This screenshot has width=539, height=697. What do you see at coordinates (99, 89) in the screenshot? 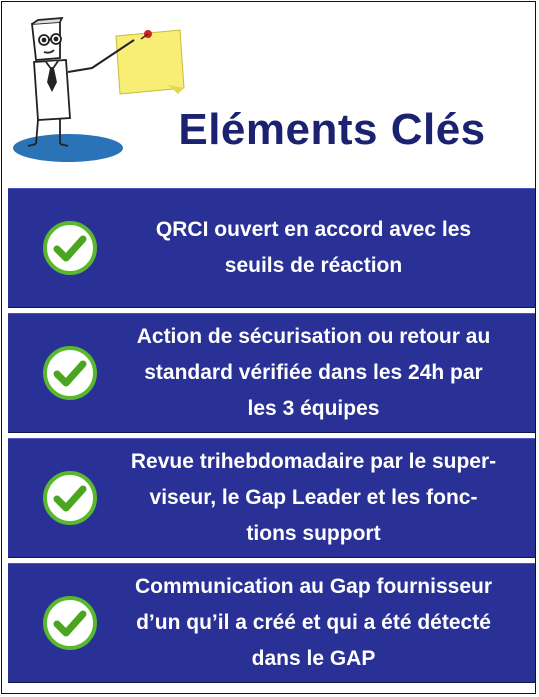
I see `presenter-illustration` at bounding box center [99, 89].